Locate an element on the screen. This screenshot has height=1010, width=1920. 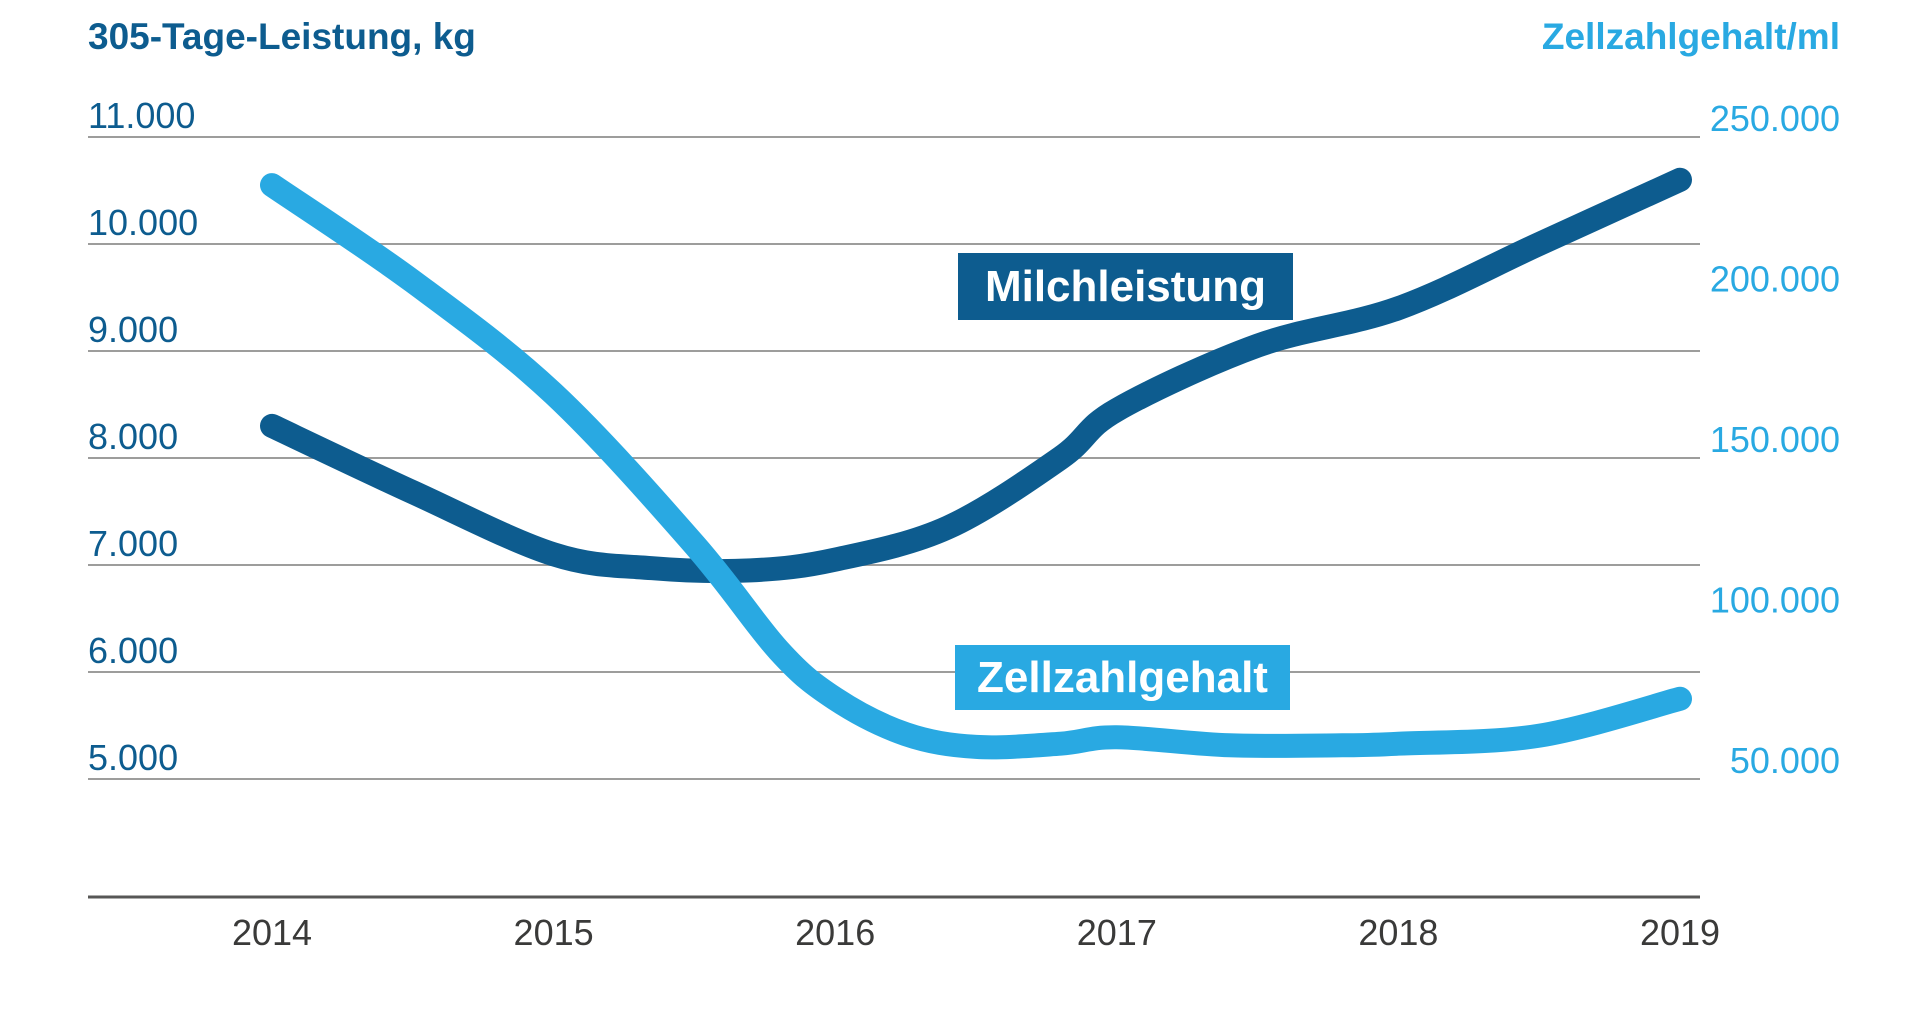
left-axis-tick-label: 6.000 is located at coordinates (133, 650).